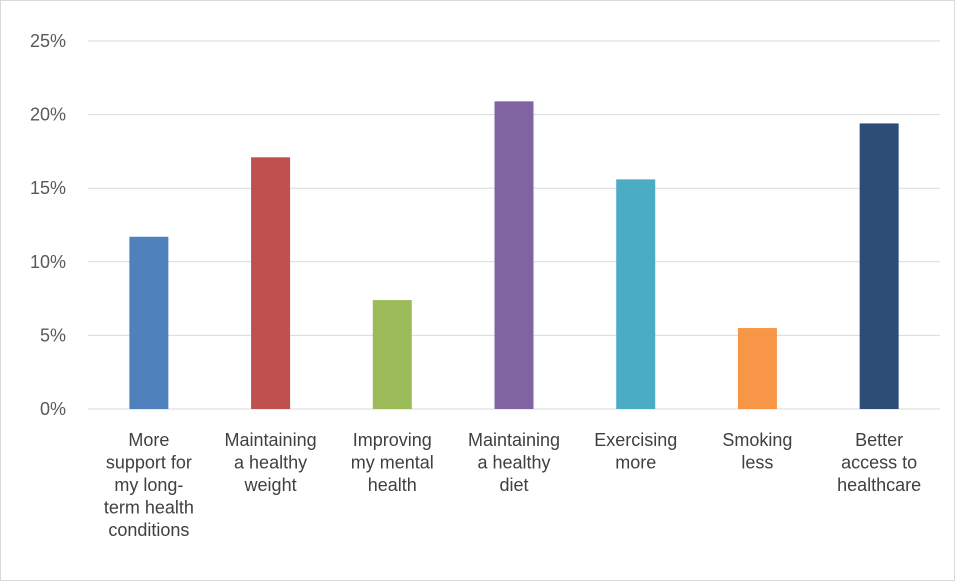 Image resolution: width=955 pixels, height=581 pixels. Describe the element at coordinates (48, 262) in the screenshot. I see `y-tick-label: 10%` at that location.